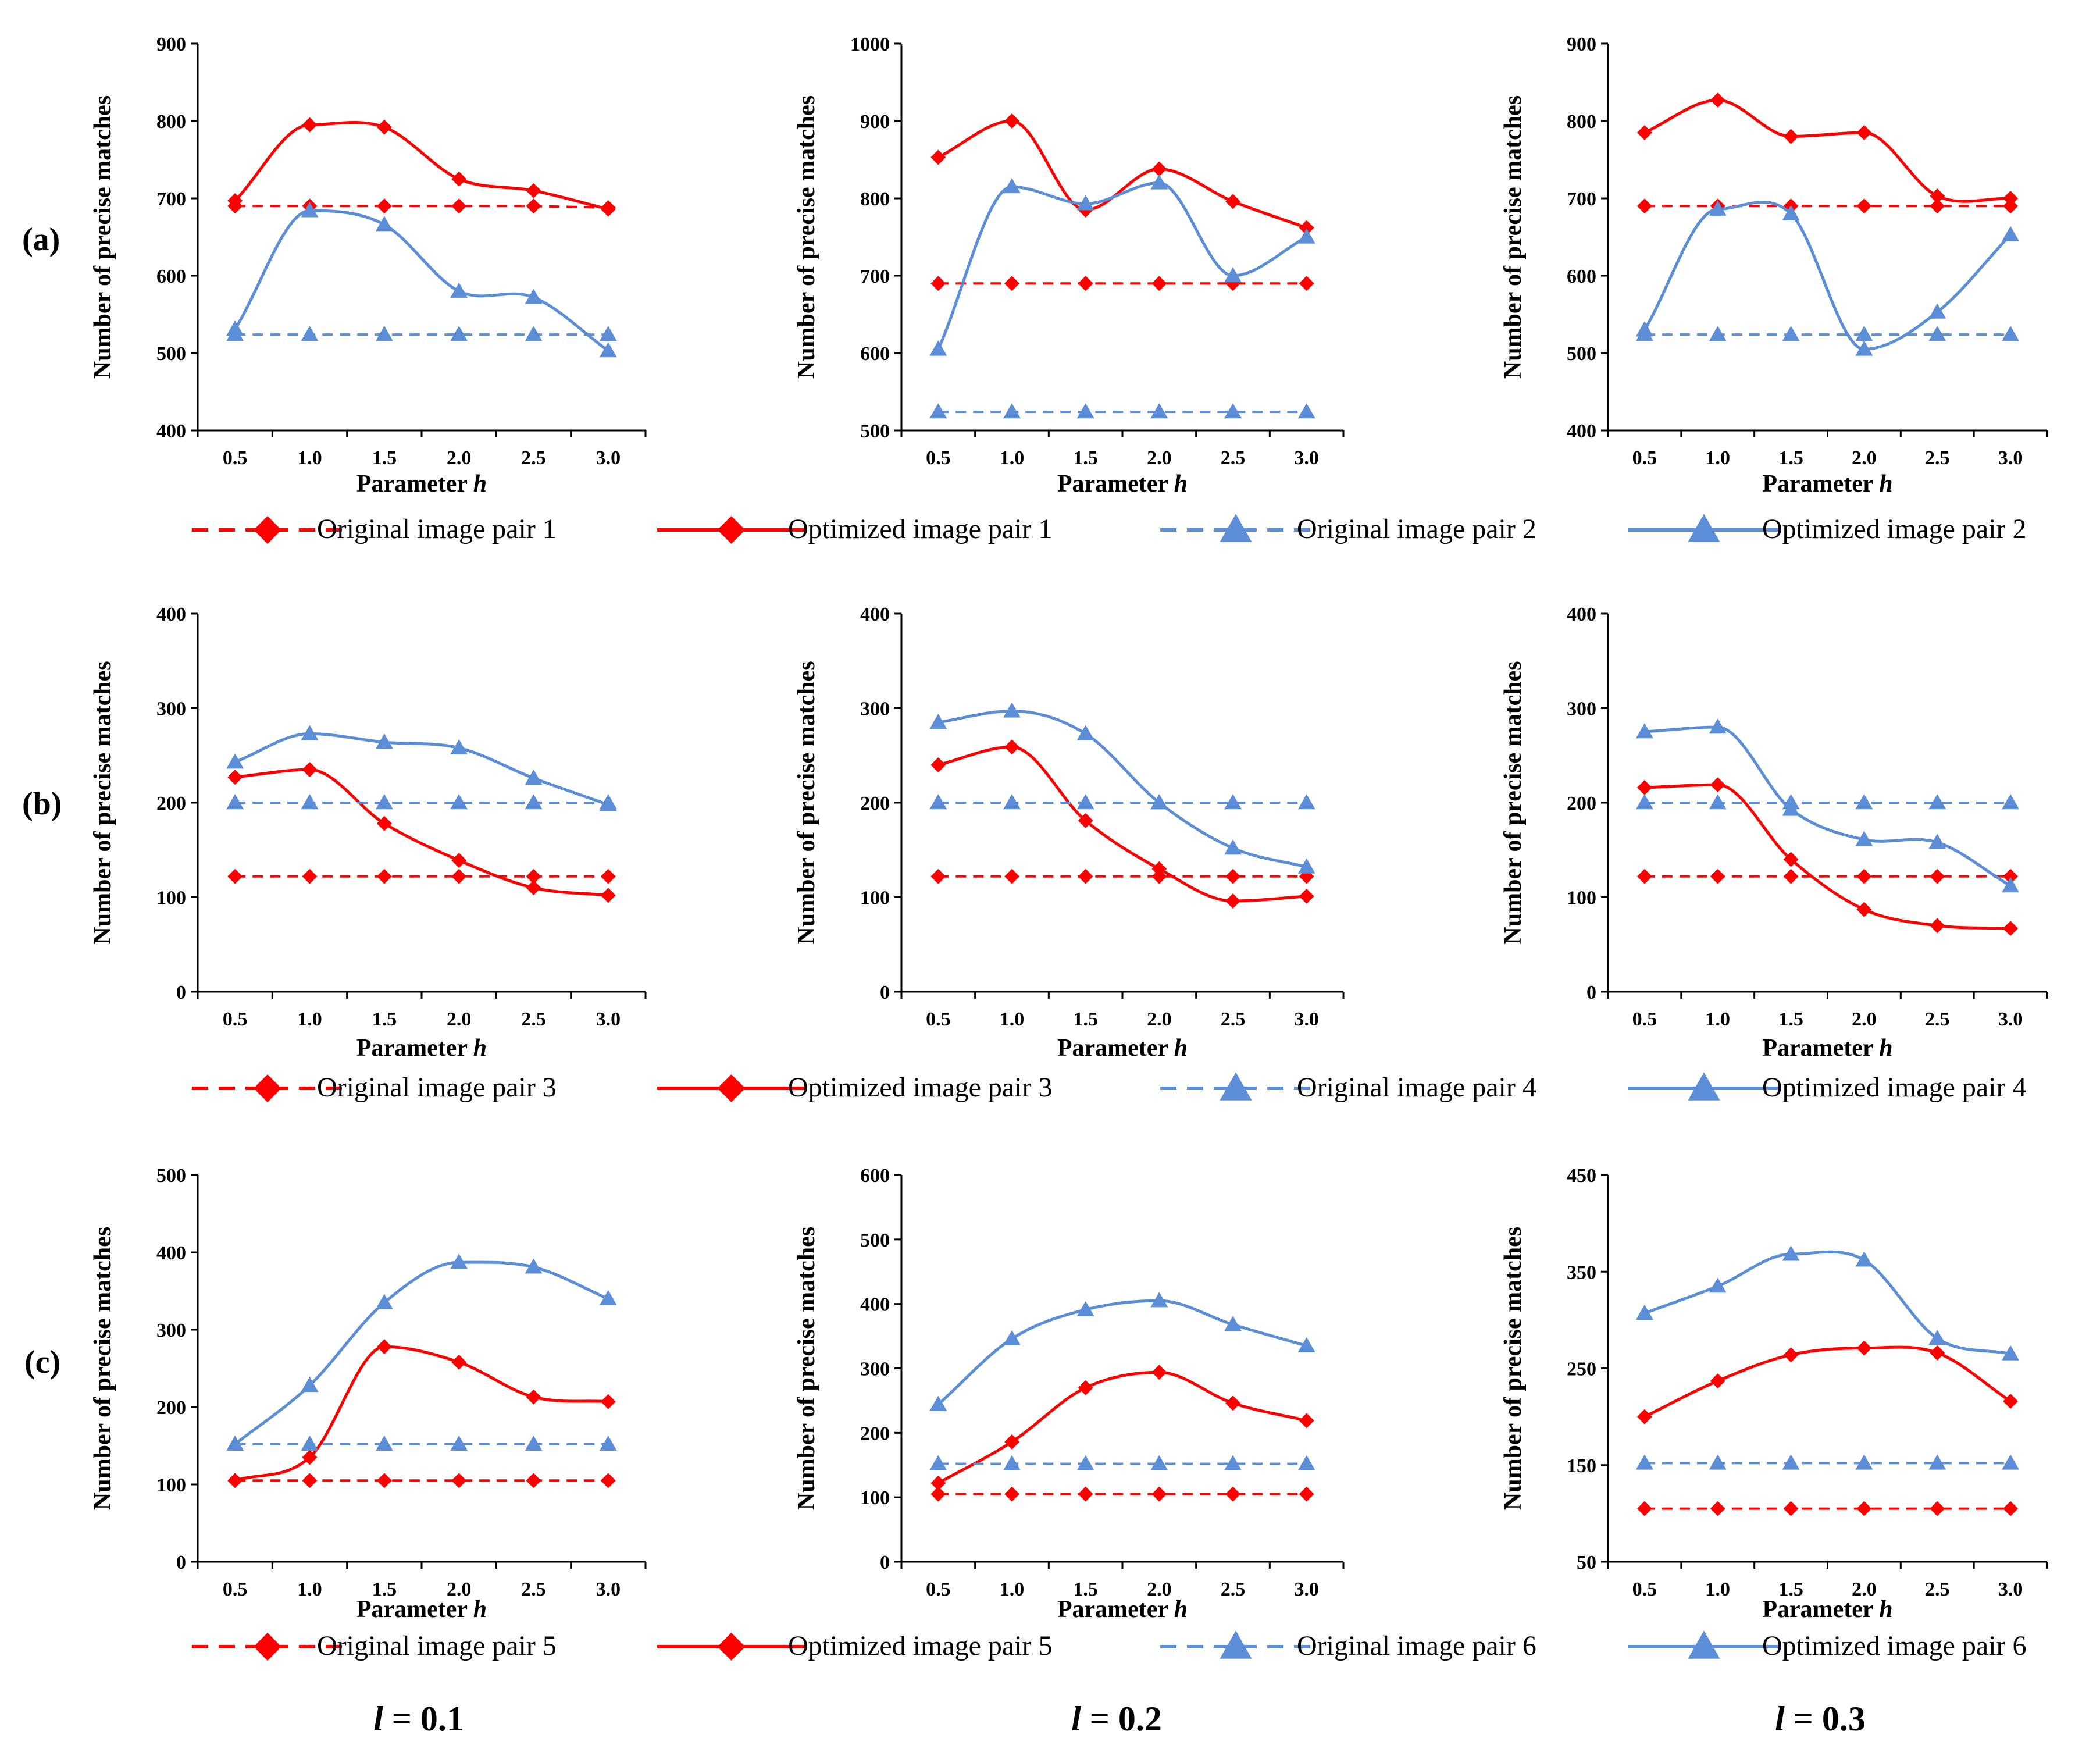 The width and height of the screenshot is (2100, 1745). What do you see at coordinates (1121, 1719) in the screenshot?
I see `column-title-value: = 0.2` at bounding box center [1121, 1719].